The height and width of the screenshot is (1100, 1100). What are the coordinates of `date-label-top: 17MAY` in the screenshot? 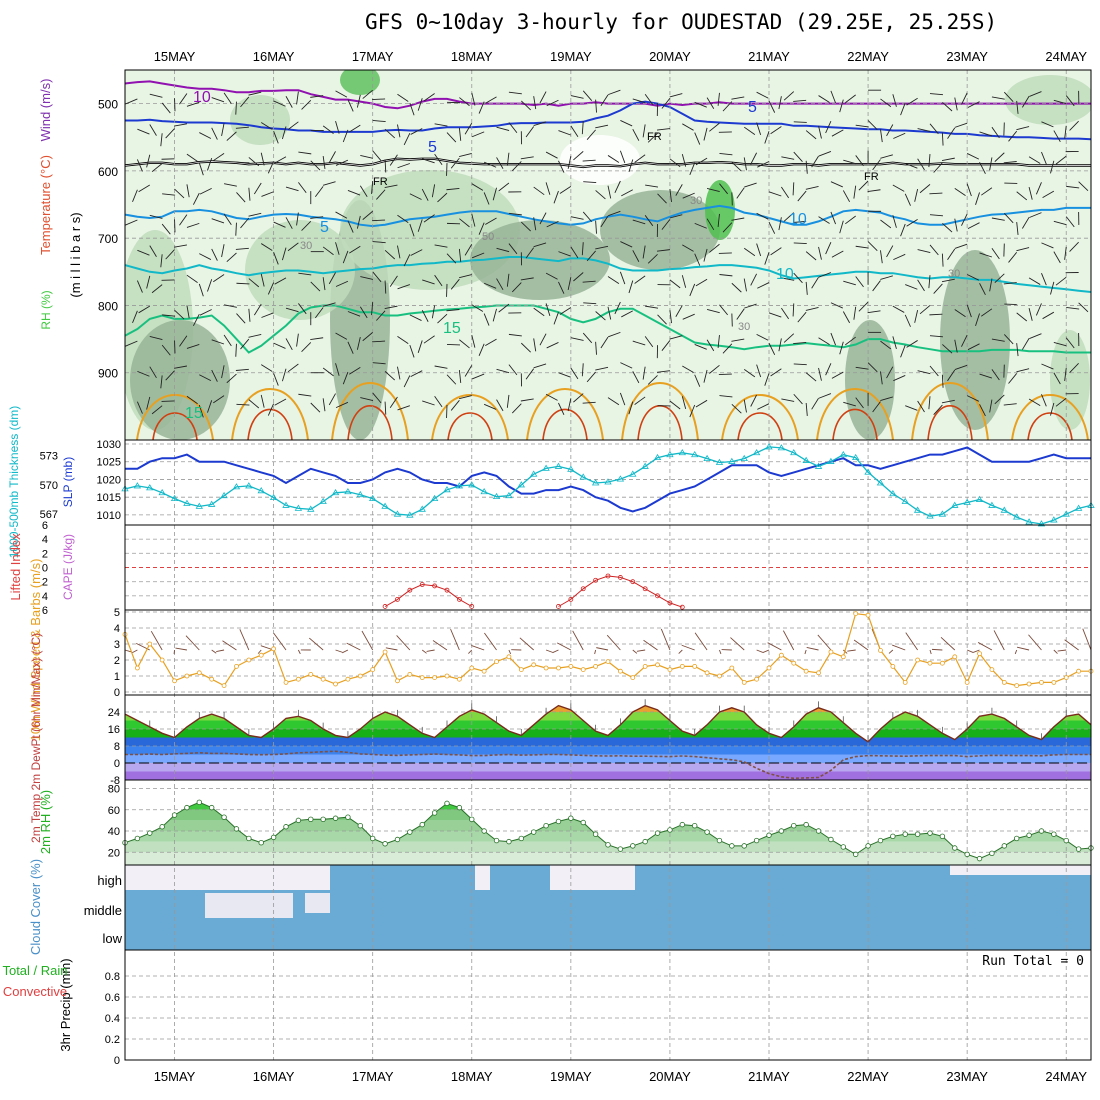 It's located at (373, 56).